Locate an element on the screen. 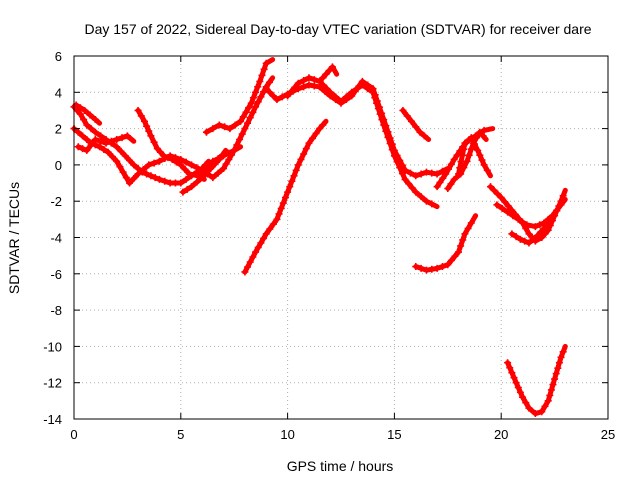  y-tick-label: 4 is located at coordinates (58, 92).